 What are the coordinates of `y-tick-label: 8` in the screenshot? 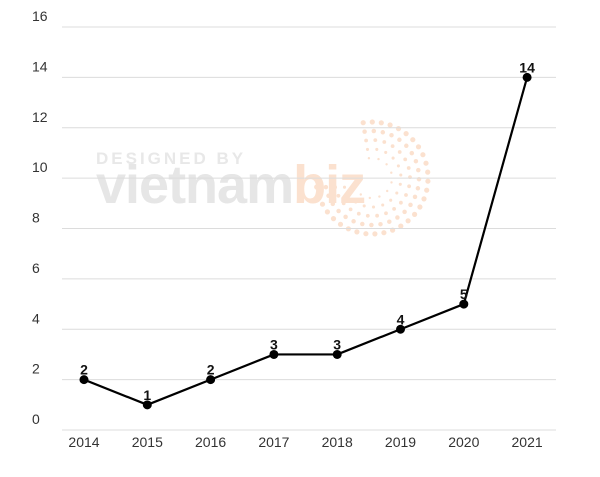 It's located at (36, 218).